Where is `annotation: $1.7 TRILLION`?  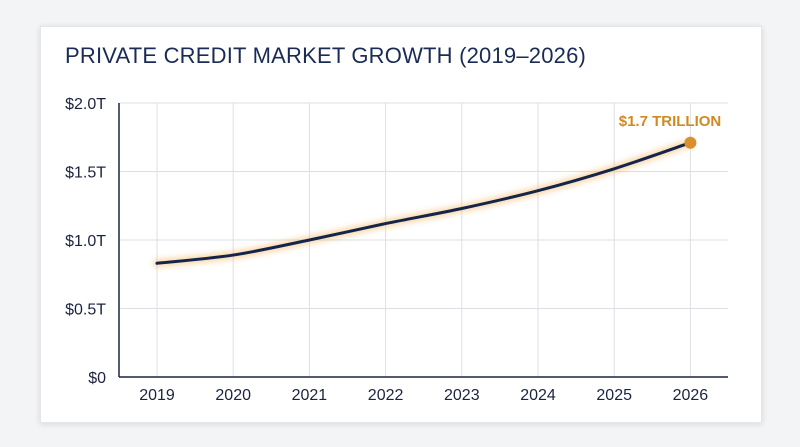 annotation: $1.7 TRILLION is located at coordinates (670, 131).